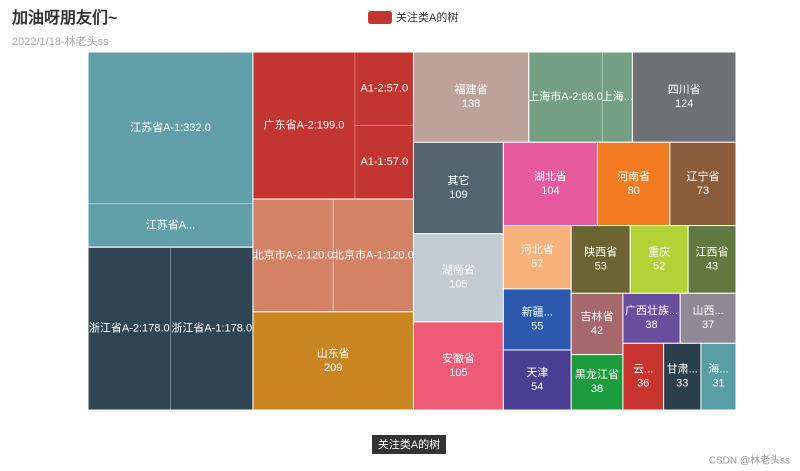 The image size is (800, 471). What do you see at coordinates (712, 266) in the screenshot?
I see `leaf-value: 43` at bounding box center [712, 266].